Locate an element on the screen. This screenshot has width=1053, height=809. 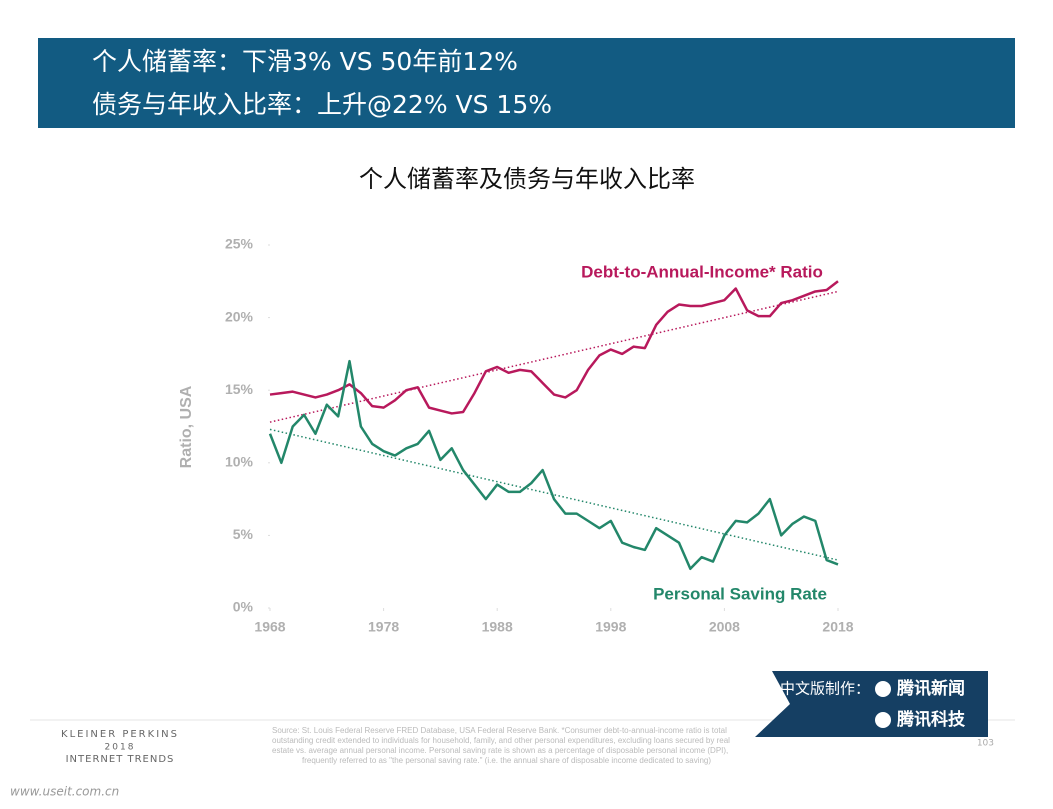
chart-title: 个人储蓄率及债务与年收入比率 is located at coordinates (527, 179).